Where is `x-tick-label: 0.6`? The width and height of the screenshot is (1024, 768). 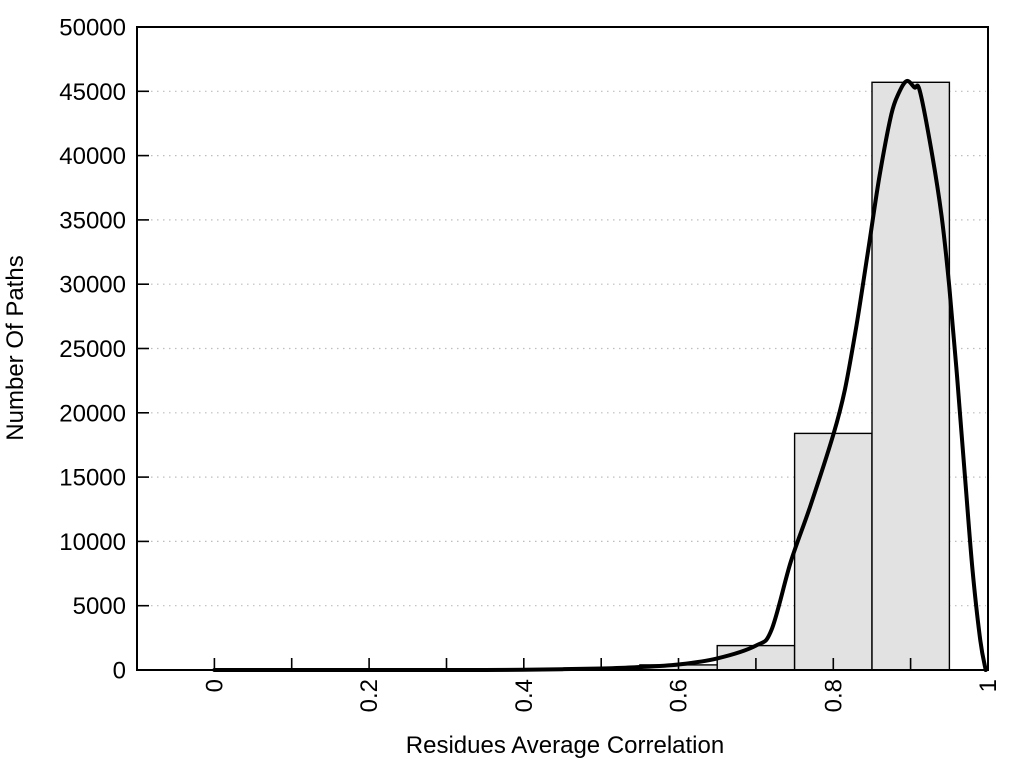
x-tick-label: 0.6 is located at coordinates (679, 695).